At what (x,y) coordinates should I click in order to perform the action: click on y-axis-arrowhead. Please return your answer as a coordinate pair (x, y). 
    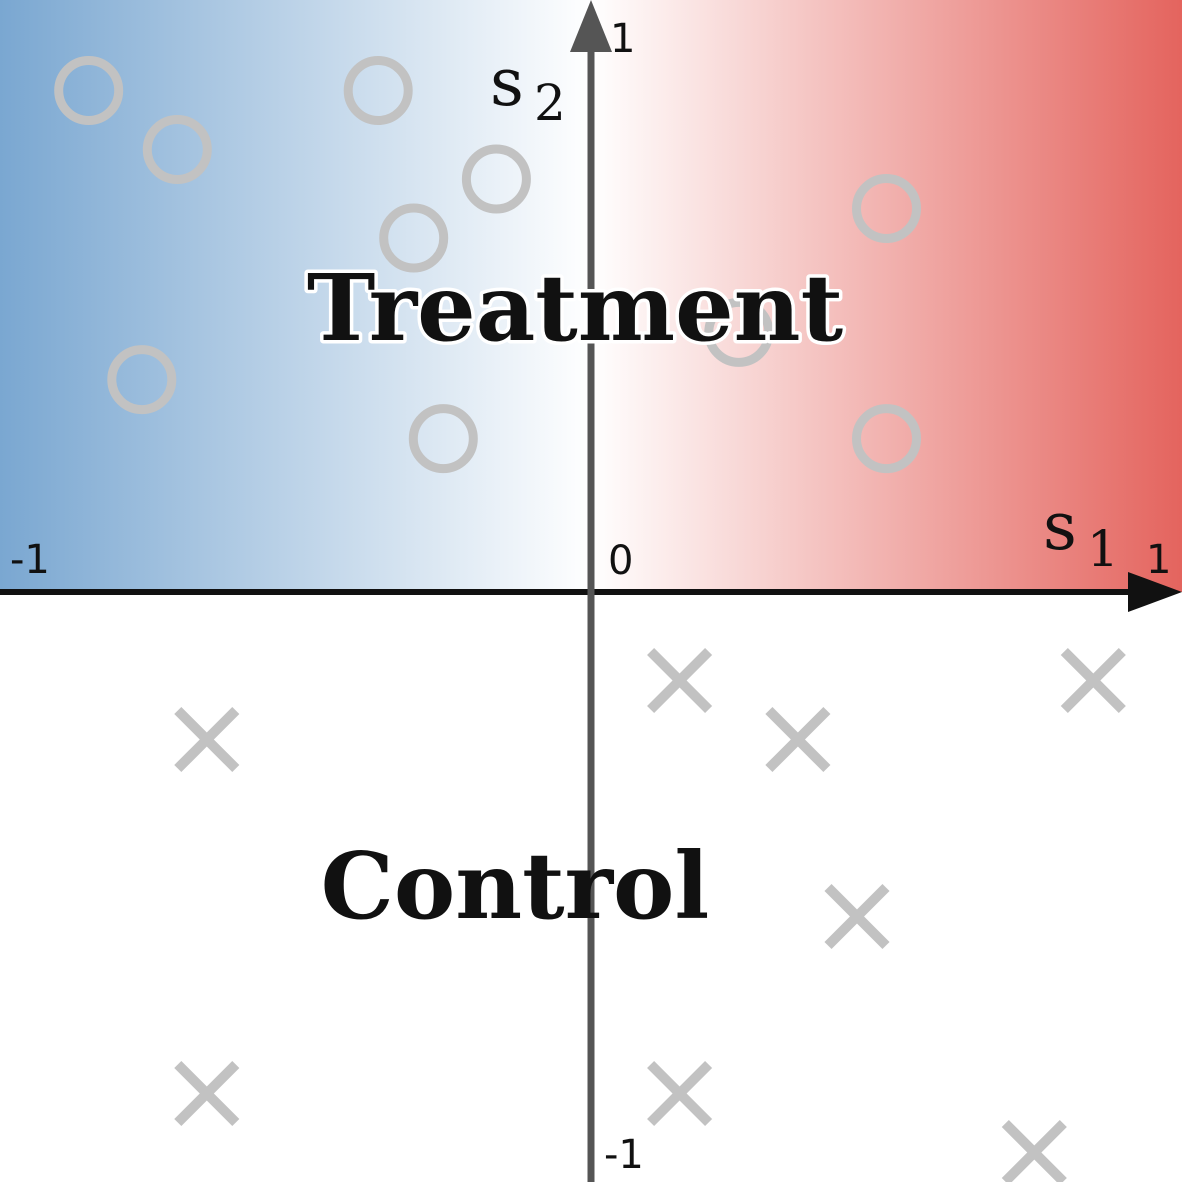
    Looking at the image, I should click on (591, 26).